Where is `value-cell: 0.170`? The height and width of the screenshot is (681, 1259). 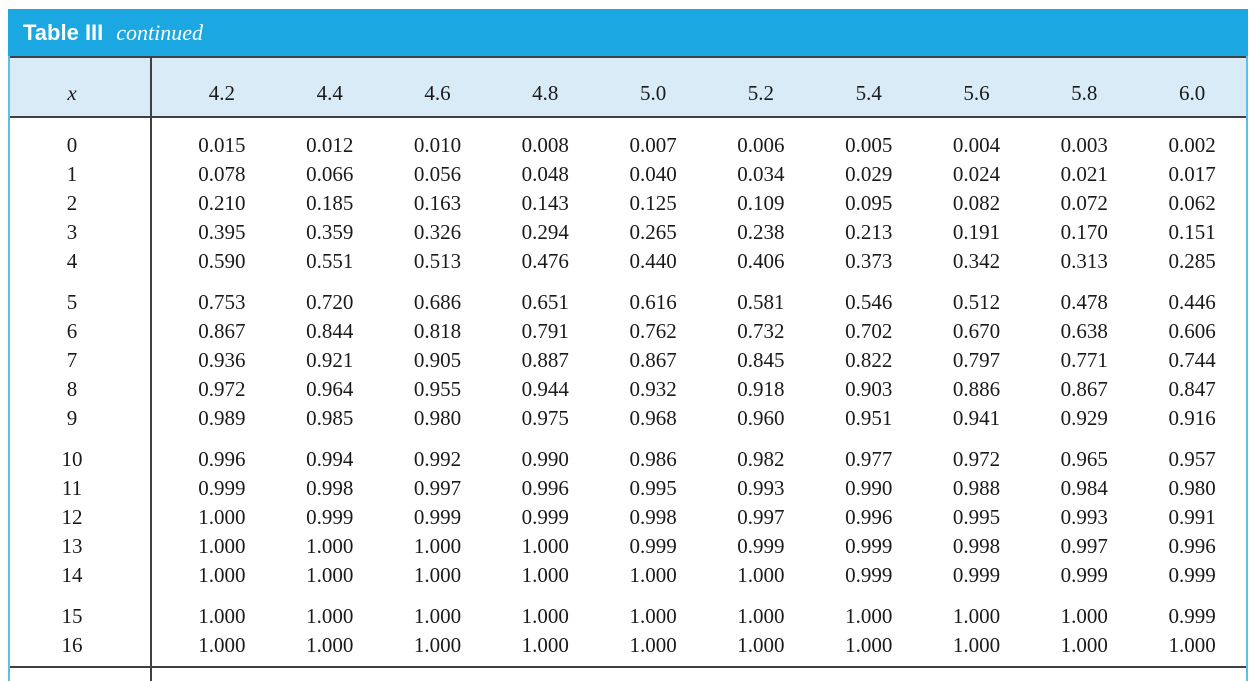
value-cell: 0.170 is located at coordinates (1084, 232).